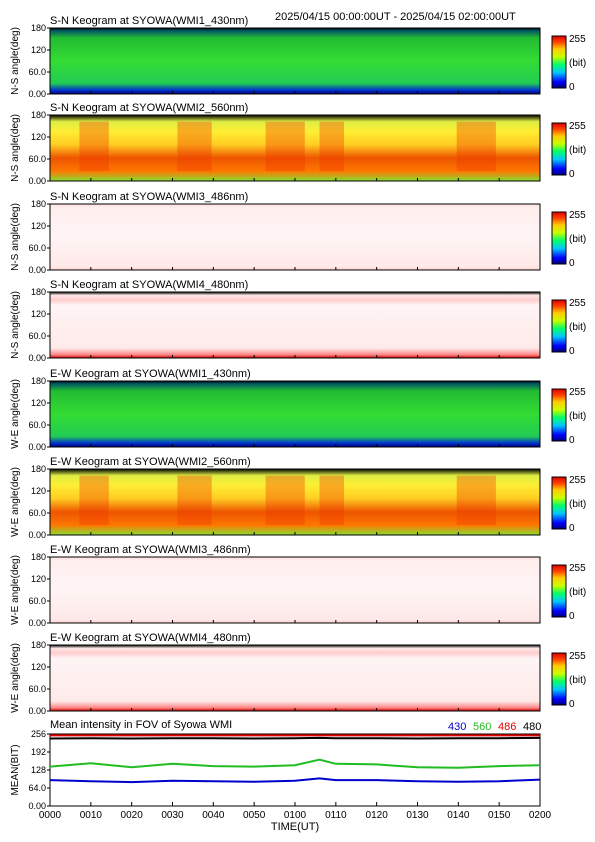 The width and height of the screenshot is (595, 842). What do you see at coordinates (295, 827) in the screenshot?
I see `x-axis-label: TIME(UT)` at bounding box center [295, 827].